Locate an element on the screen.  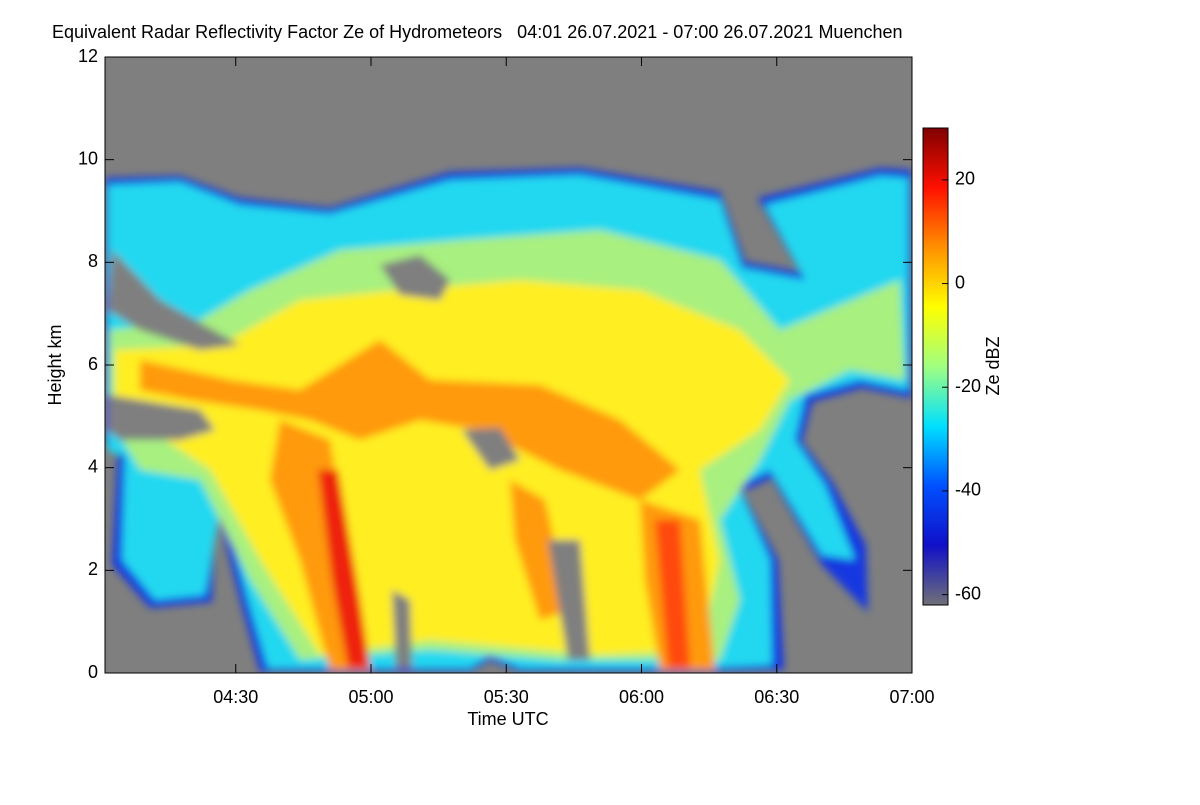
x-tick-label: 05:00 is located at coordinates (370, 697).